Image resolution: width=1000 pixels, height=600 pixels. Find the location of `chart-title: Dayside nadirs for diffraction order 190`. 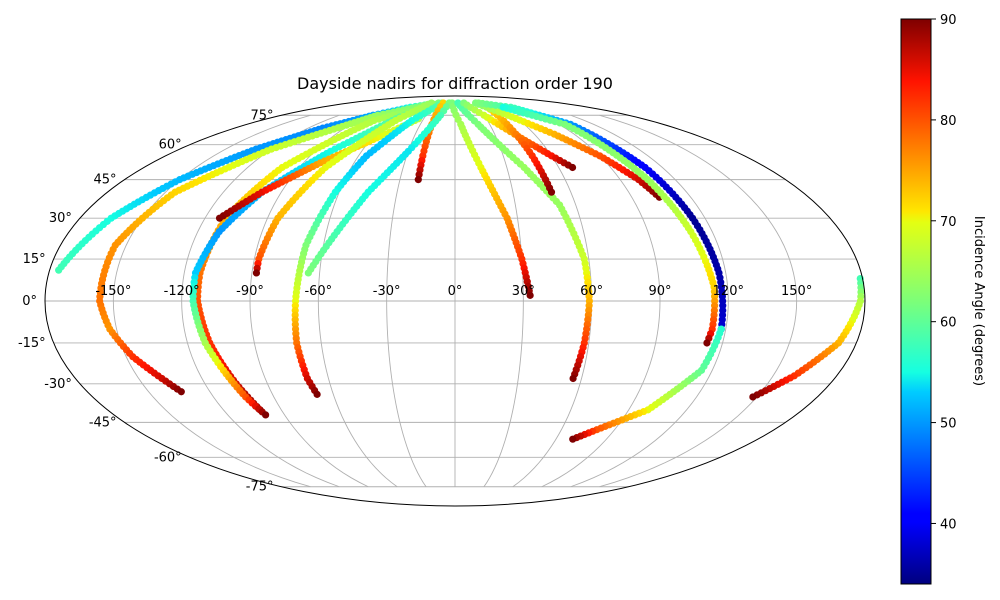

chart-title: Dayside nadirs for diffraction order 190 is located at coordinates (455, 83).